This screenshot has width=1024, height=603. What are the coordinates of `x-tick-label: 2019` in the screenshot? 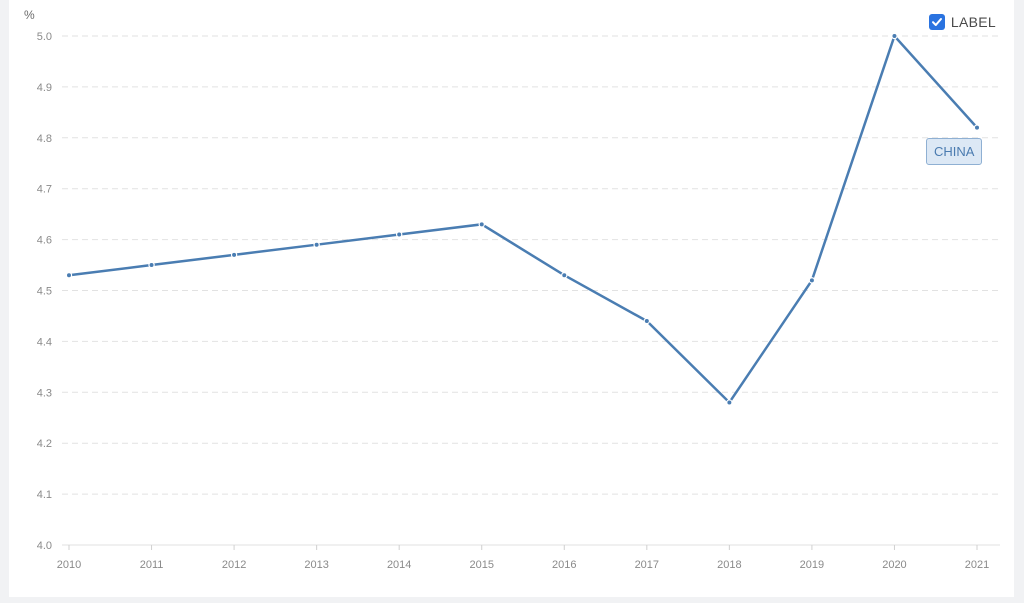 It's located at (812, 565).